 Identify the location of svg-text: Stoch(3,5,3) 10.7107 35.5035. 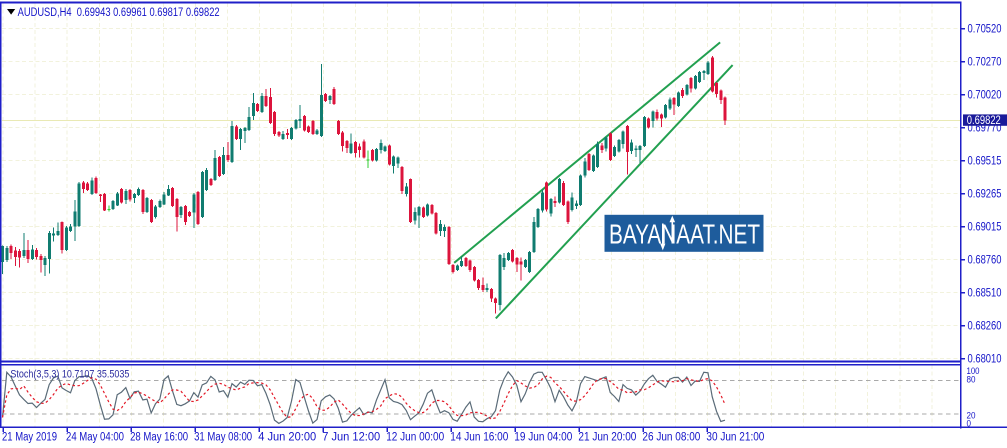
(69, 375).